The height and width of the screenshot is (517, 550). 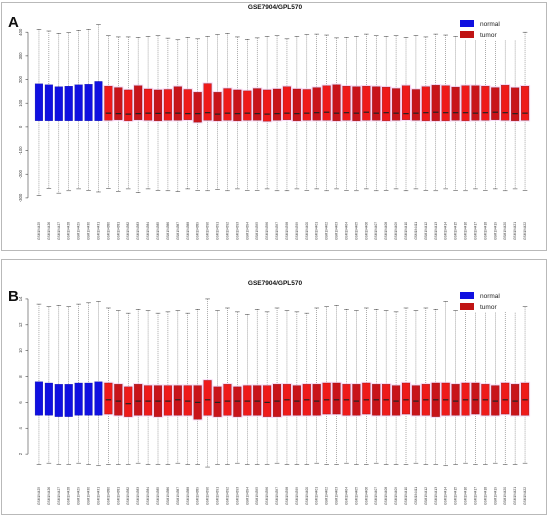 What do you see at coordinates (525, 231) in the screenshot?
I see `x-tick-label: GSM194422` at bounding box center [525, 231].